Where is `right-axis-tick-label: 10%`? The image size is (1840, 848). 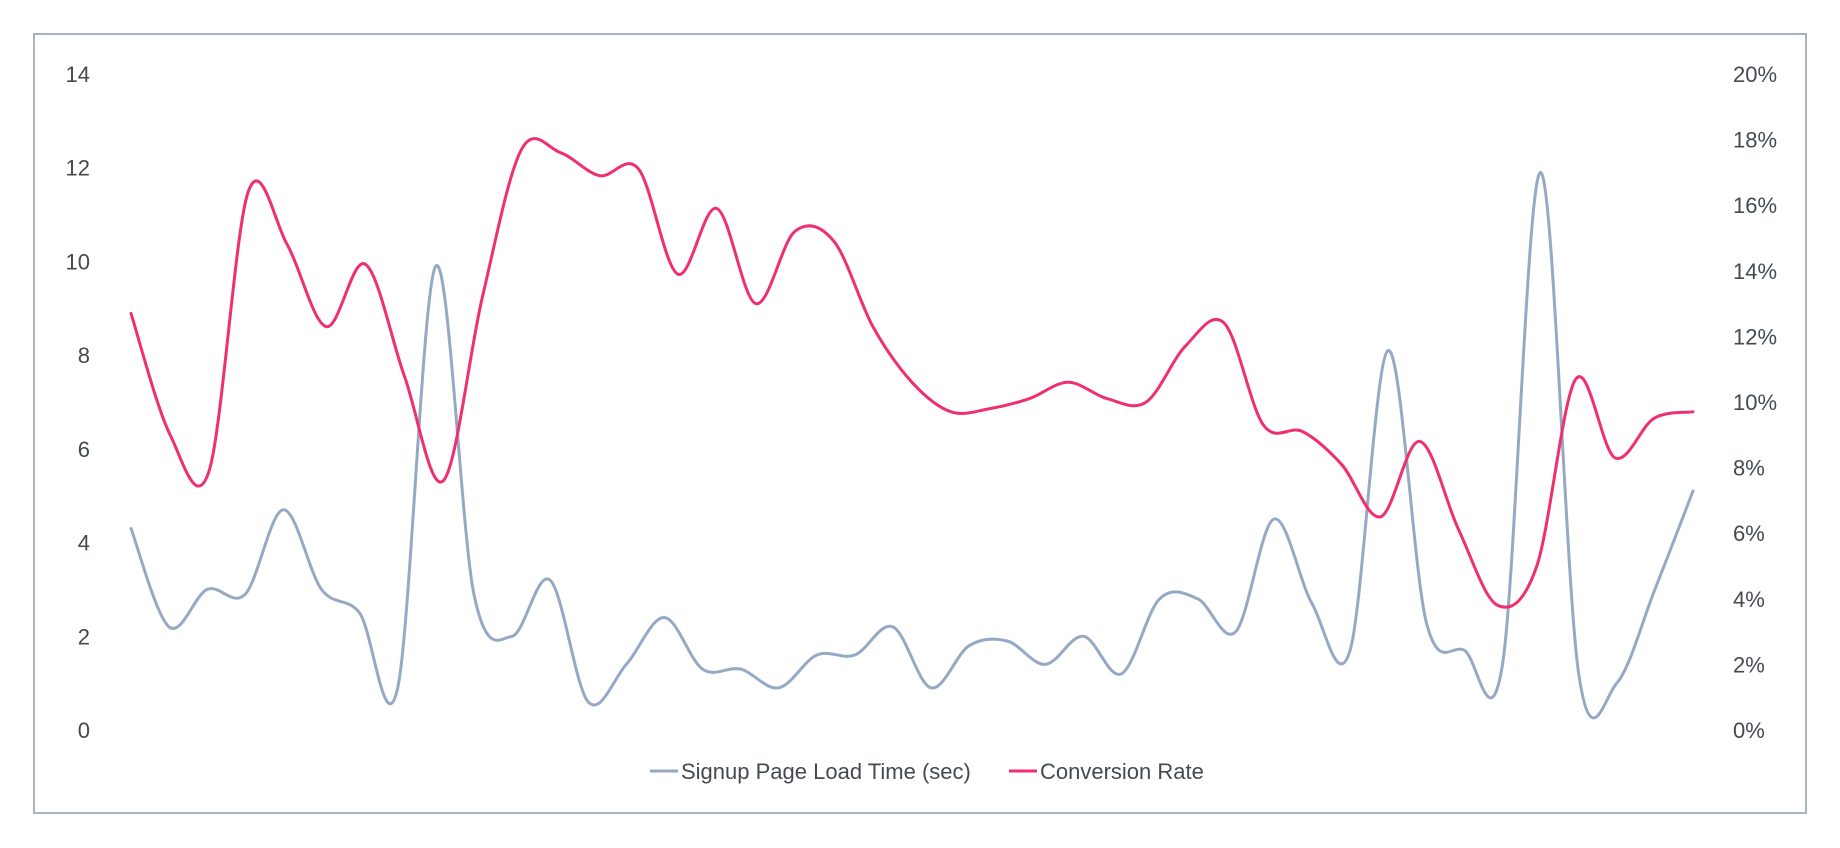 right-axis-tick-label: 10% is located at coordinates (1755, 402).